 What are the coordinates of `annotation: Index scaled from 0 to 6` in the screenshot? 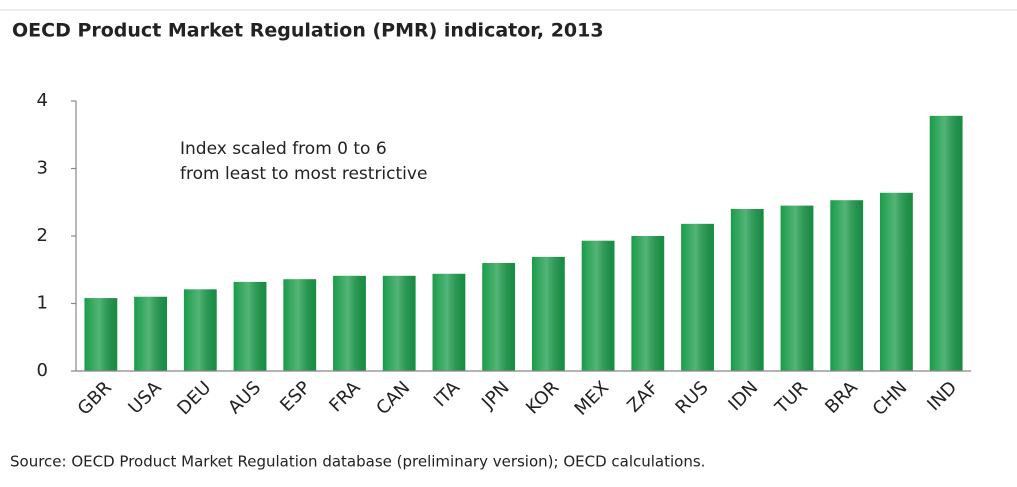 It's located at (283, 149).